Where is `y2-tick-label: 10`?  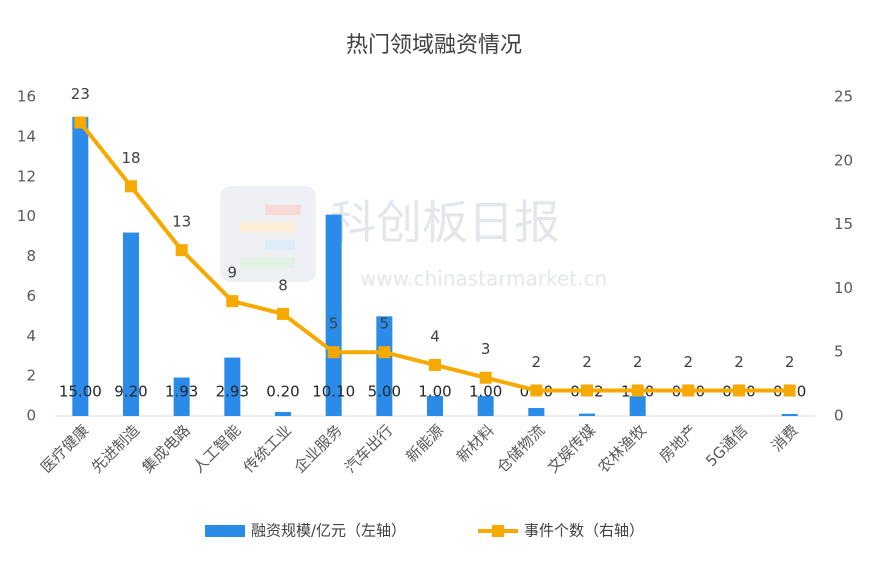 y2-tick-label: 10 is located at coordinates (843, 288).